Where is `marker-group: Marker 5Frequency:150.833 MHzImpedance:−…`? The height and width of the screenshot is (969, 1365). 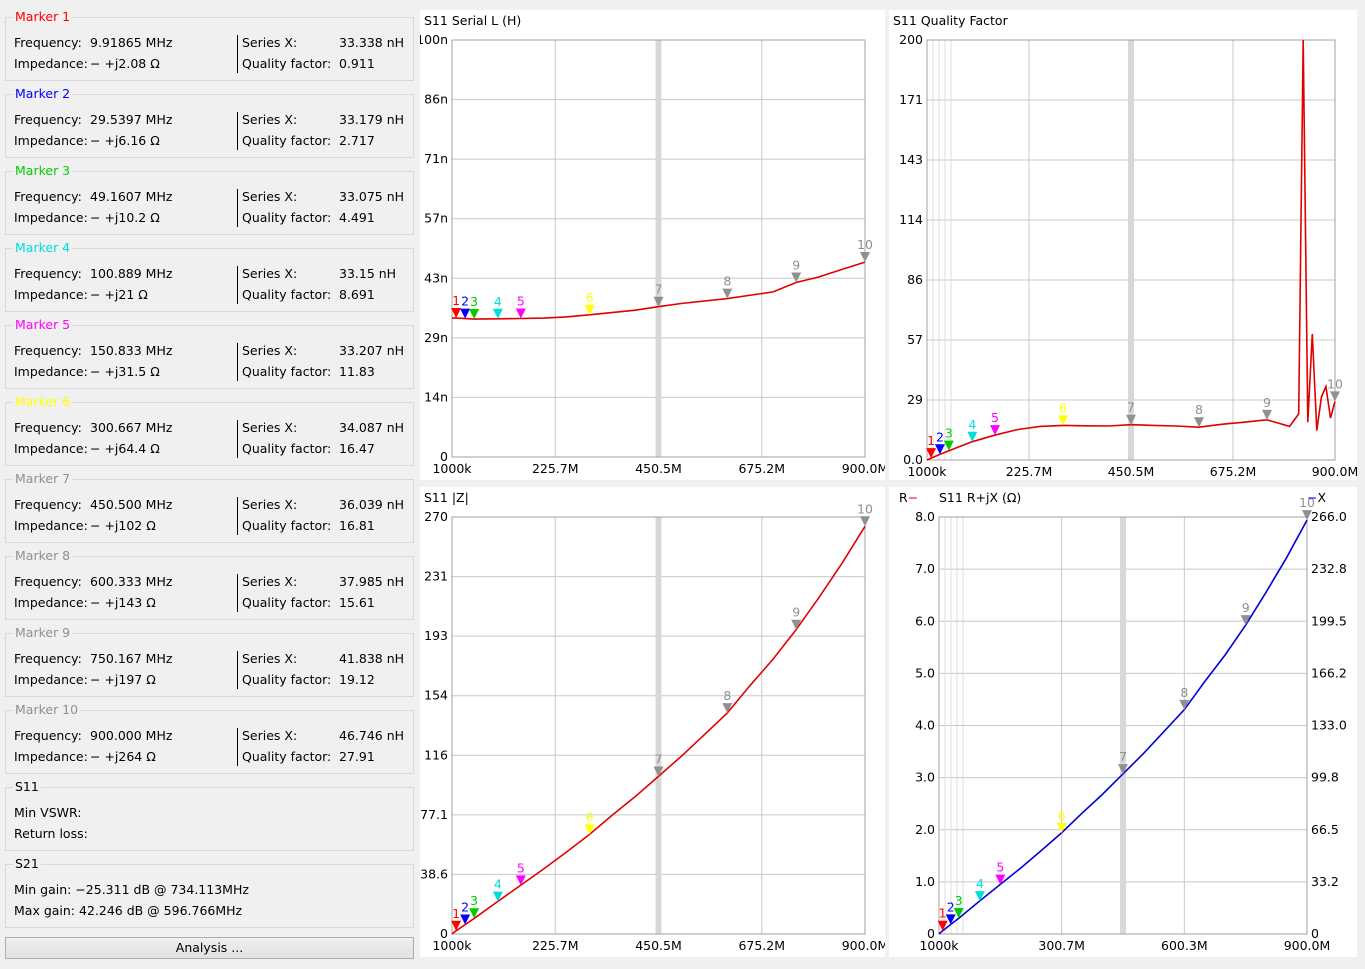
marker-group: Marker 5Frequency:150.833 MHzImpedance:−… is located at coordinates (209, 357).